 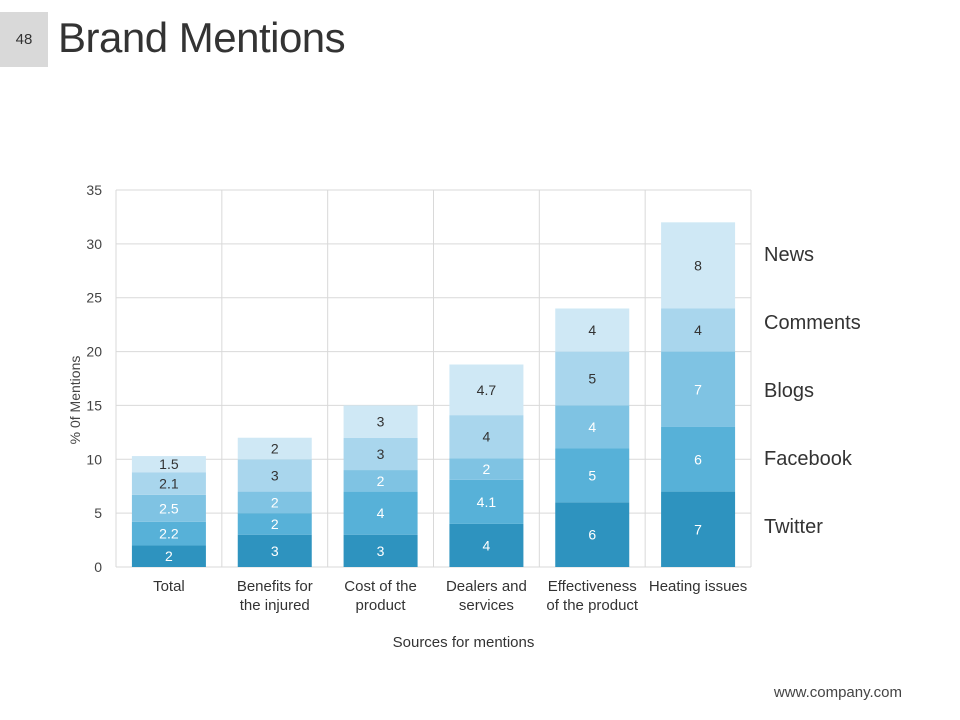 I want to click on data-label: 2.2, so click(x=169, y=534).